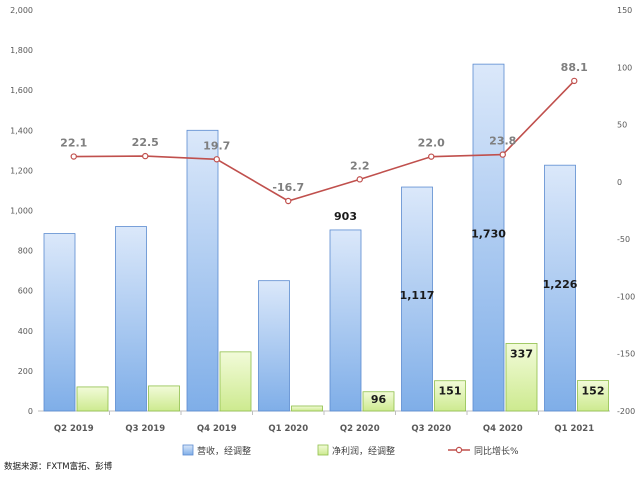 Image resolution: width=640 pixels, height=484 pixels. Describe the element at coordinates (450, 391) in the screenshot. I see `net-profit-data-label: 151` at that location.